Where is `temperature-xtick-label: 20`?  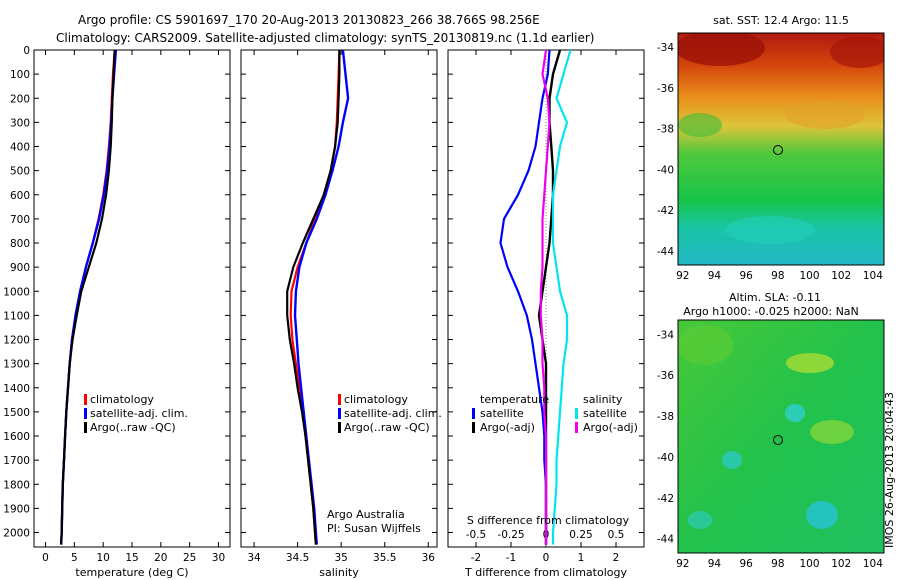
temperature-xtick-label: 20 is located at coordinates (160, 558).